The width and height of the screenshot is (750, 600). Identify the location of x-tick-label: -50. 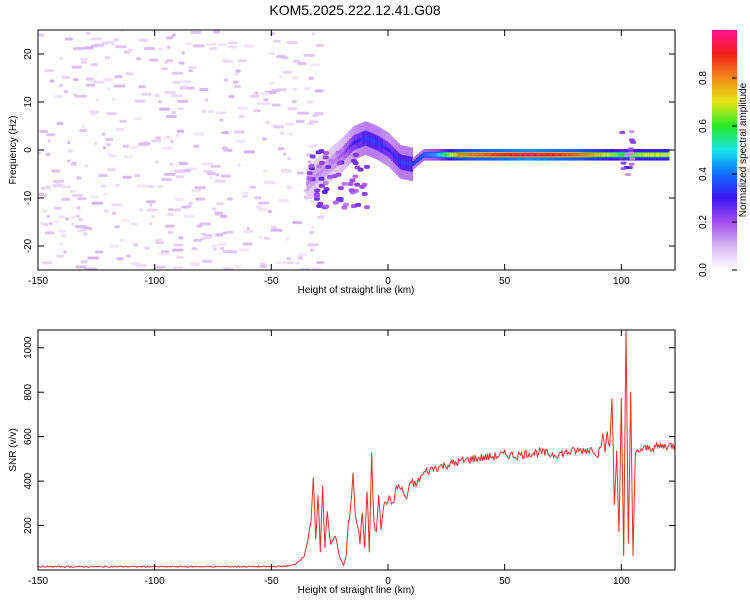
(271, 281).